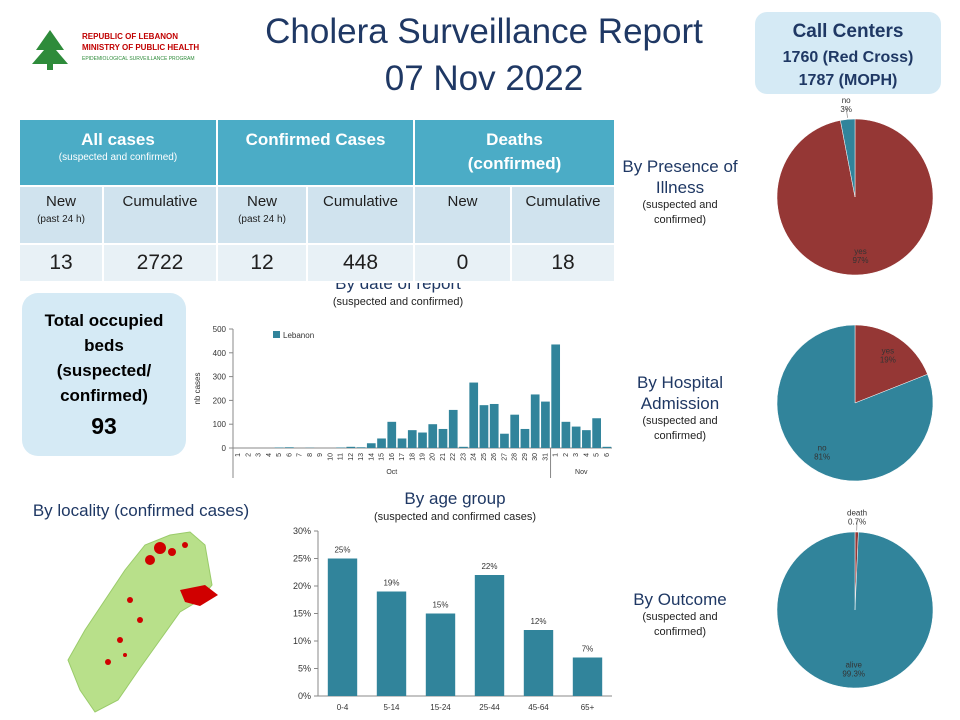 Image resolution: width=960 pixels, height=720 pixels. Describe the element at coordinates (261, 201) in the screenshot. I see `col-label: New` at that location.